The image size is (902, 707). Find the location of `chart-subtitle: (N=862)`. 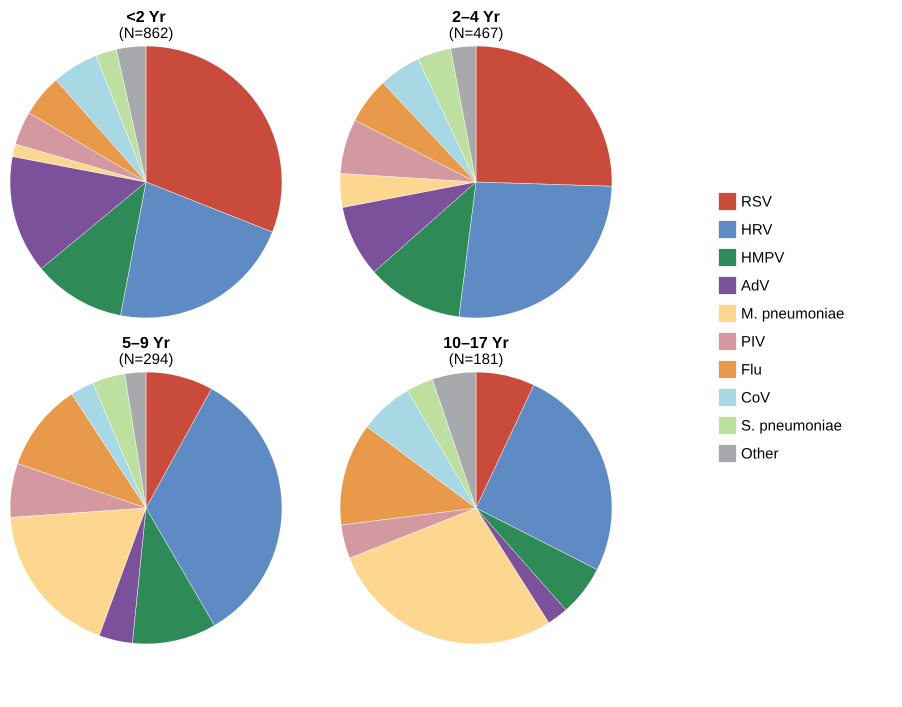

chart-subtitle: (N=862) is located at coordinates (146, 33).